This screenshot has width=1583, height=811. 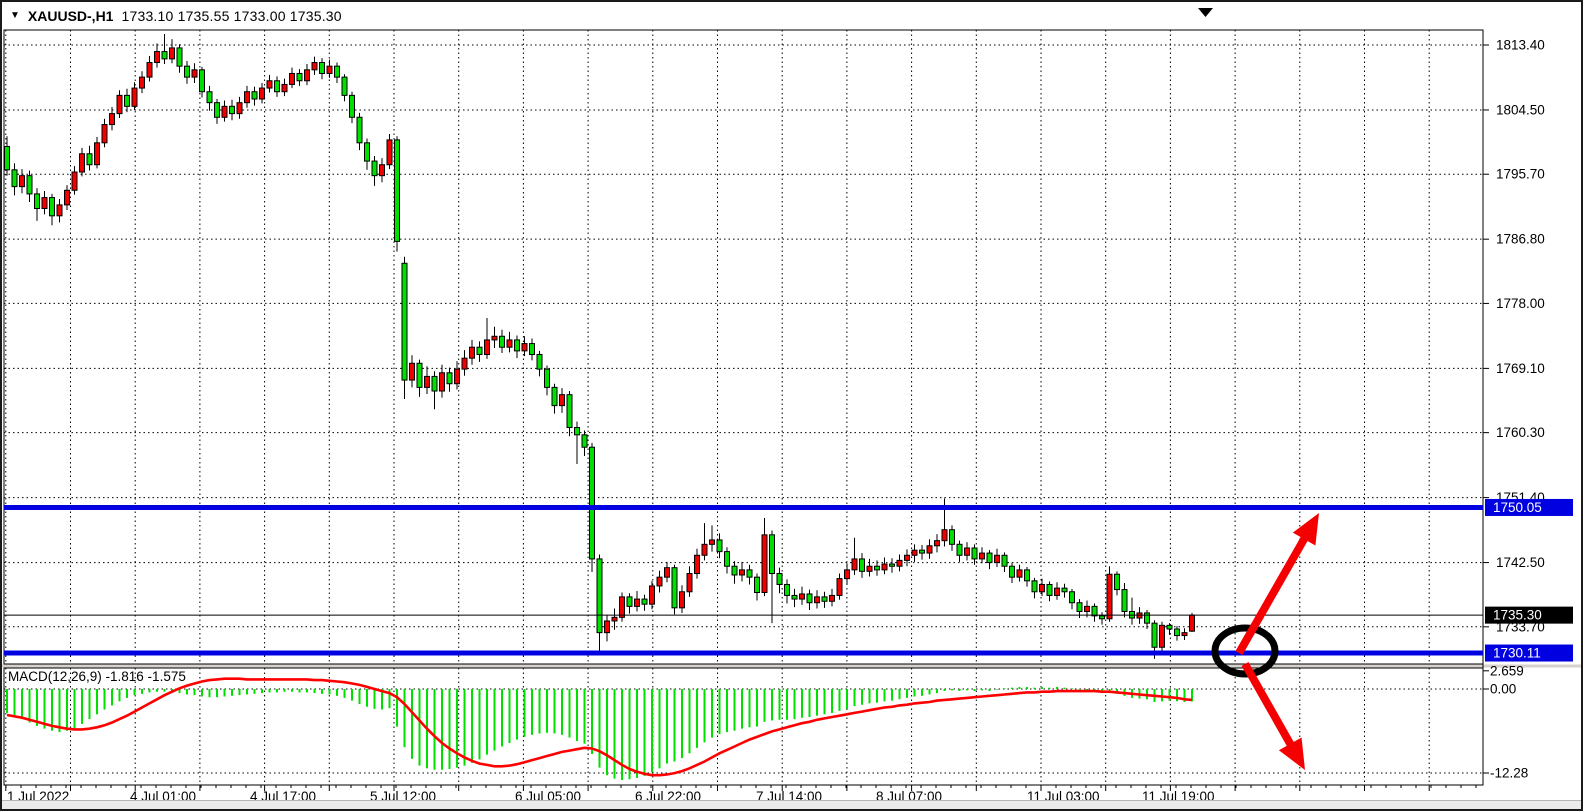 What do you see at coordinates (1520, 562) in the screenshot?
I see `price-axis-label: 1742.50` at bounding box center [1520, 562].